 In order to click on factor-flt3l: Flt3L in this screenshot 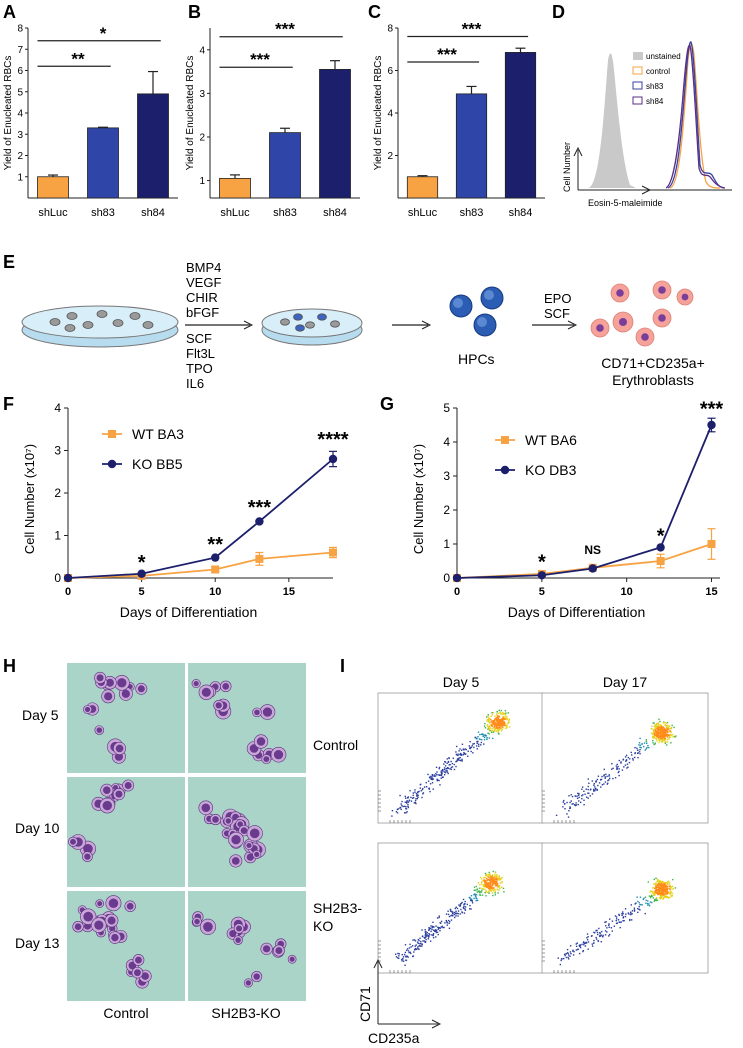, I will do `click(200, 353)`.